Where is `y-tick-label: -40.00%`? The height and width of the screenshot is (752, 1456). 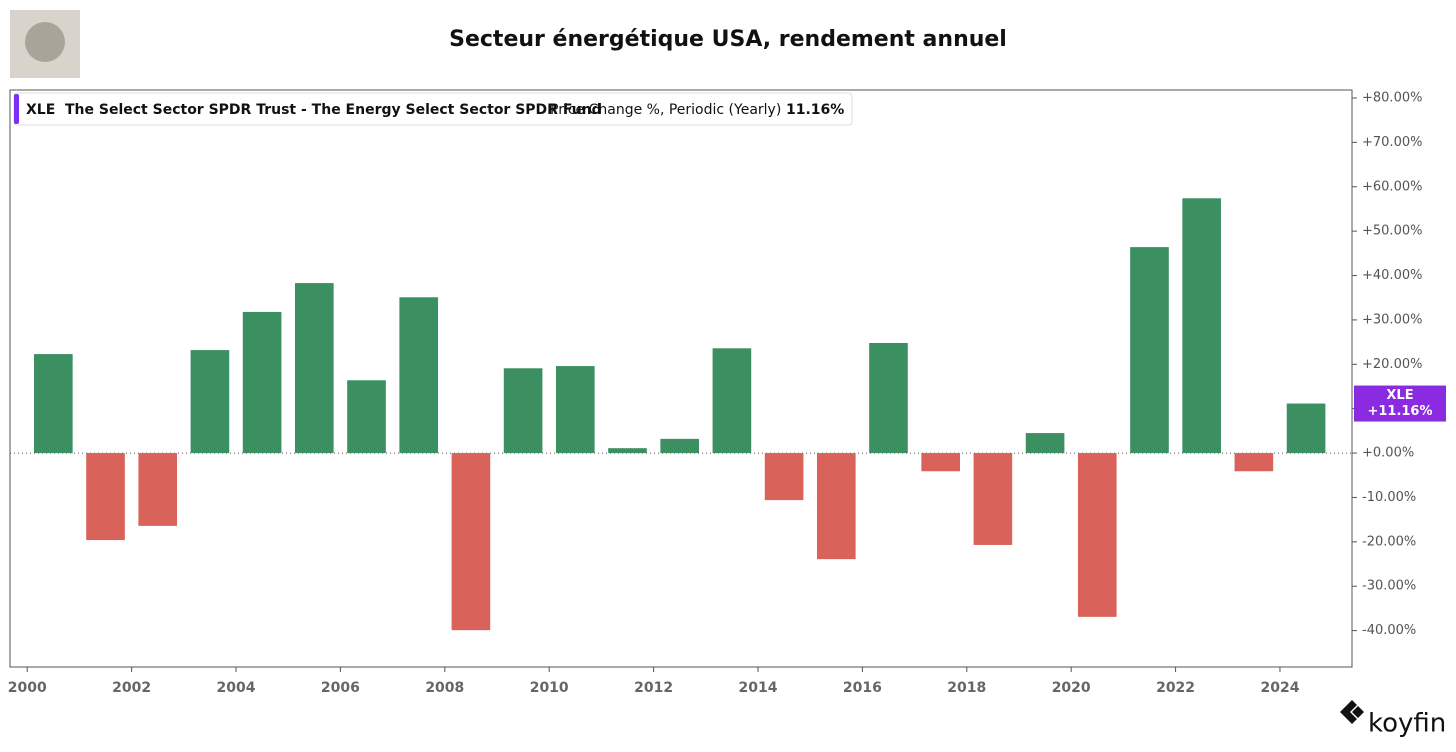
y-tick-label: -40.00% is located at coordinates (1389, 630).